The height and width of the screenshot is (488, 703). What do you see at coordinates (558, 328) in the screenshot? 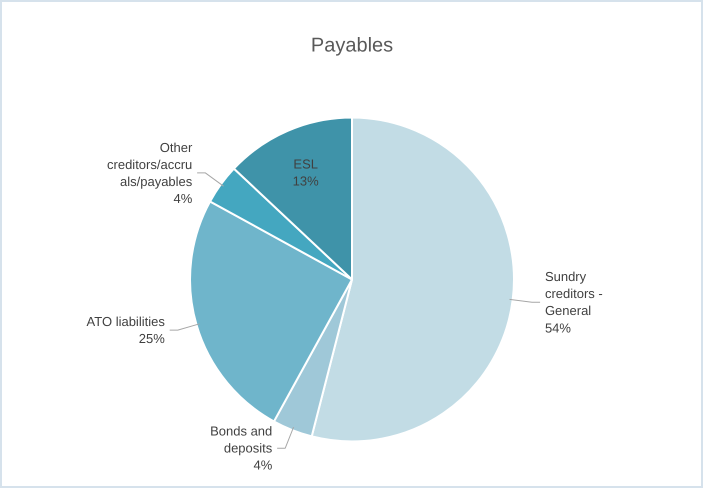
I see `data-label: 54%` at bounding box center [558, 328].